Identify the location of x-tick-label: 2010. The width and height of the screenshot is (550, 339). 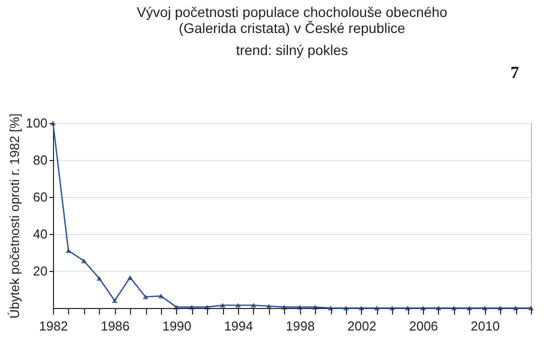
(485, 326).